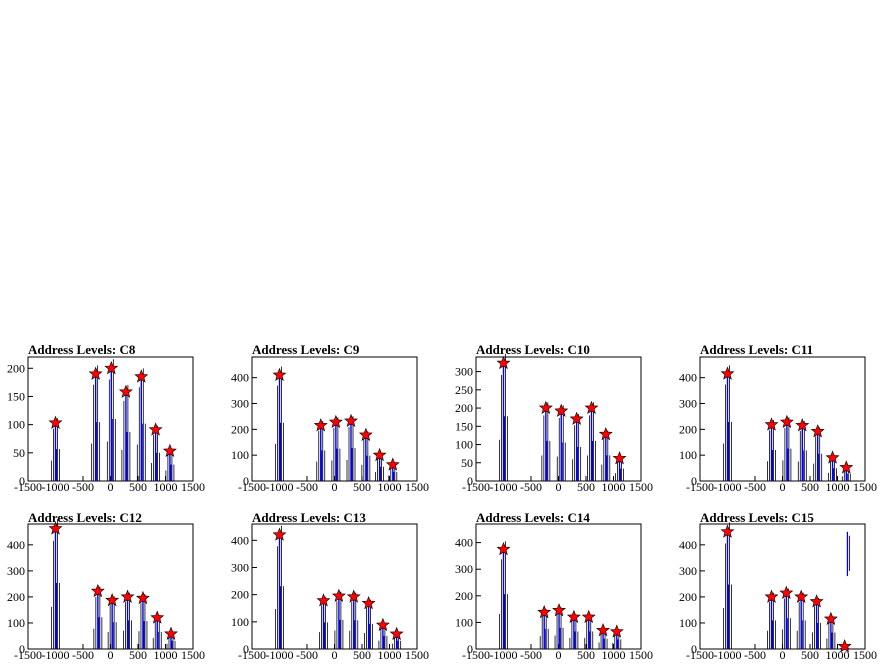 This screenshot has height=672, width=896. What do you see at coordinates (82, 349) in the screenshot?
I see `panel-title: Address Levels: C8` at bounding box center [82, 349].